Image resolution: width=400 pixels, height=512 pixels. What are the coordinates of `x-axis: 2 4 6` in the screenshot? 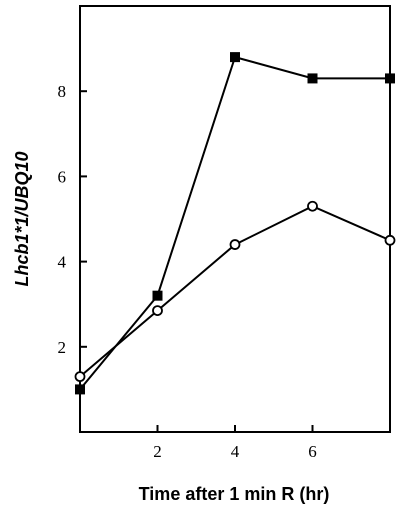 It's located at (235, 443).